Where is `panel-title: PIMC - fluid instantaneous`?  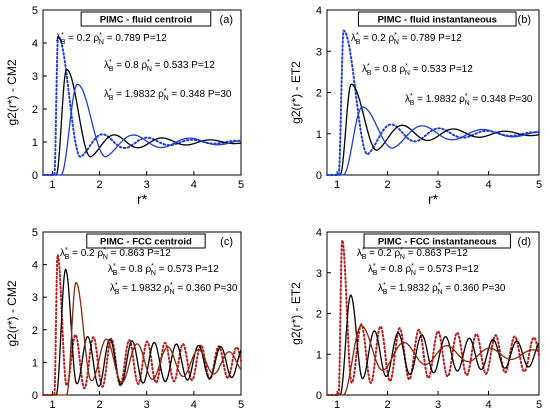
panel-title: PIMC - fluid instantaneous is located at coordinates (437, 20).